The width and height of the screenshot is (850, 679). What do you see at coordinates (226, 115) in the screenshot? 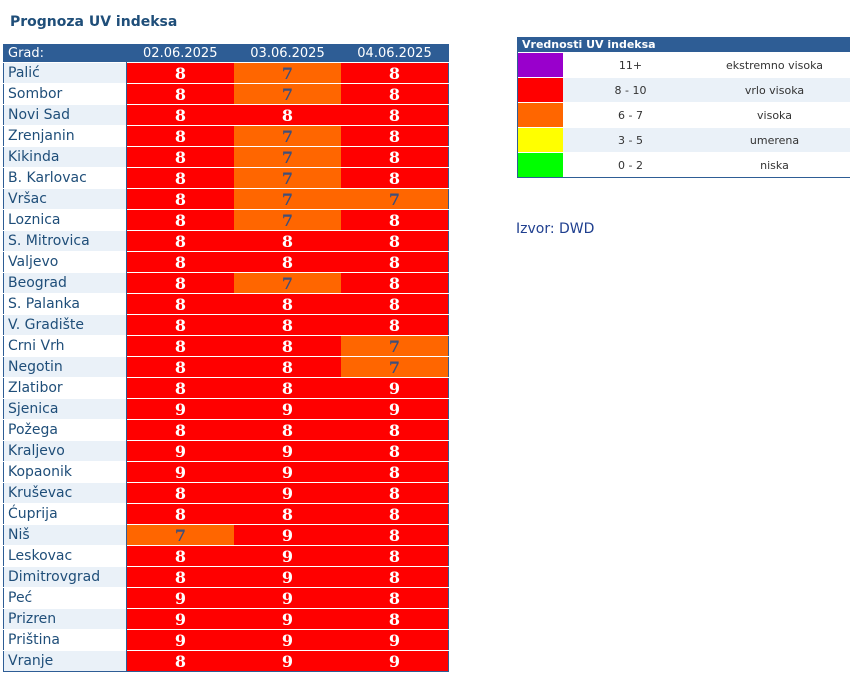
I see `table-row: Novi Sad 8 8 8` at bounding box center [226, 115].